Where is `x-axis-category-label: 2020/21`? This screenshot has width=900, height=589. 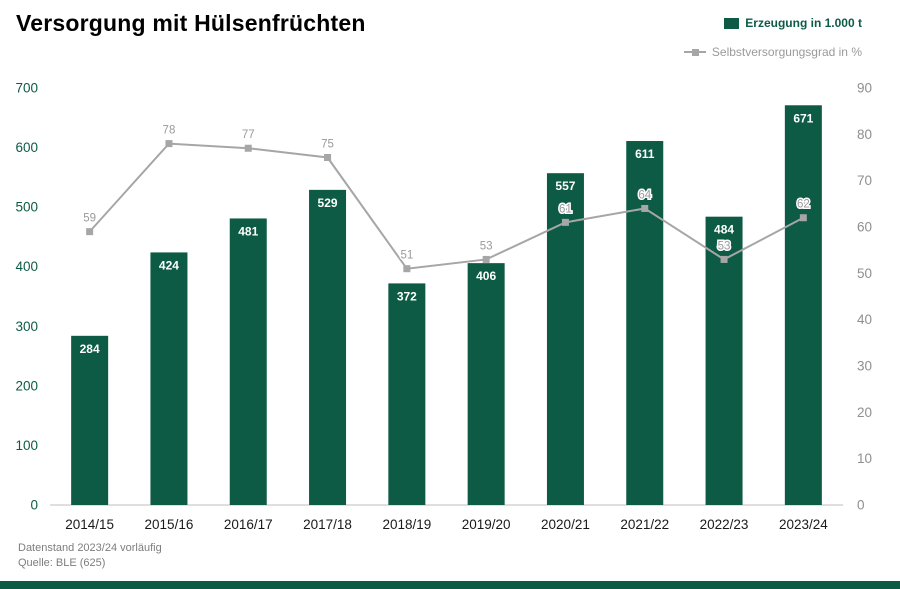 x-axis-category-label: 2020/21 is located at coordinates (565, 524).